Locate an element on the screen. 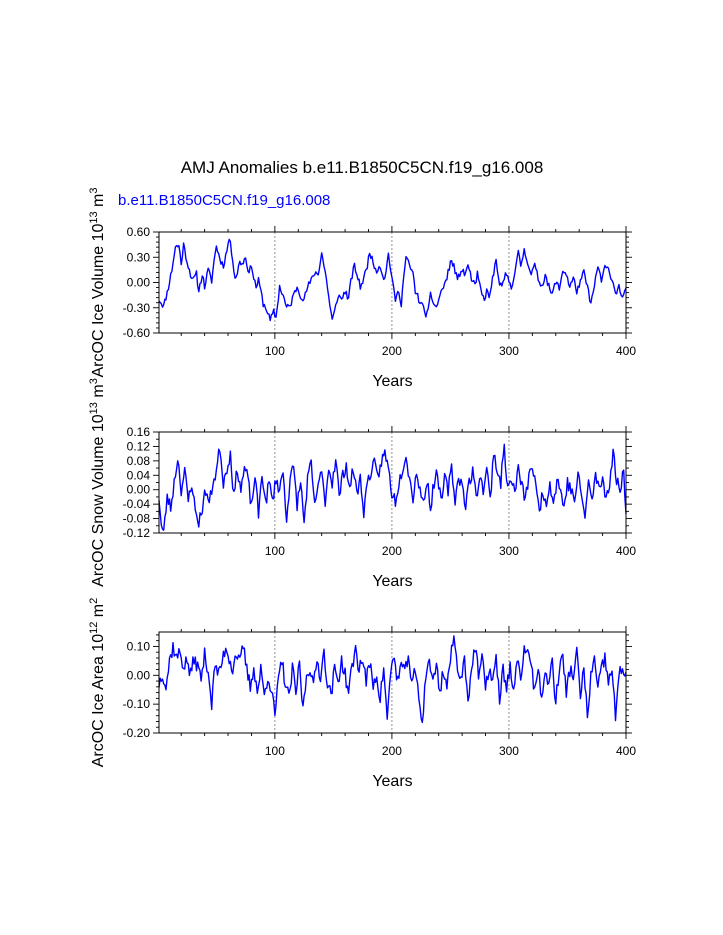  ice-volume-ylabel-part-3: 3 is located at coordinates (94, 191).